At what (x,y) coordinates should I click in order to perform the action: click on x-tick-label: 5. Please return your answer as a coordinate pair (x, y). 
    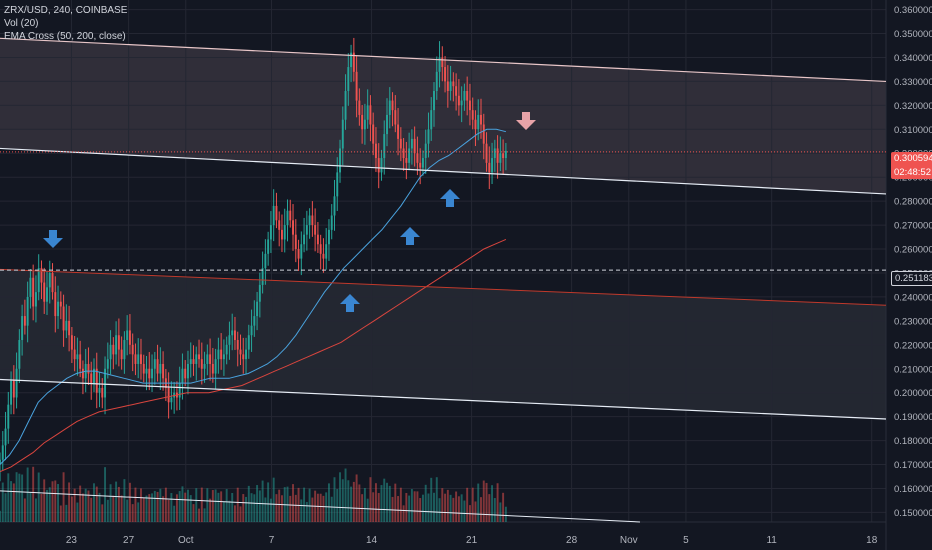
    Looking at the image, I should click on (686, 540).